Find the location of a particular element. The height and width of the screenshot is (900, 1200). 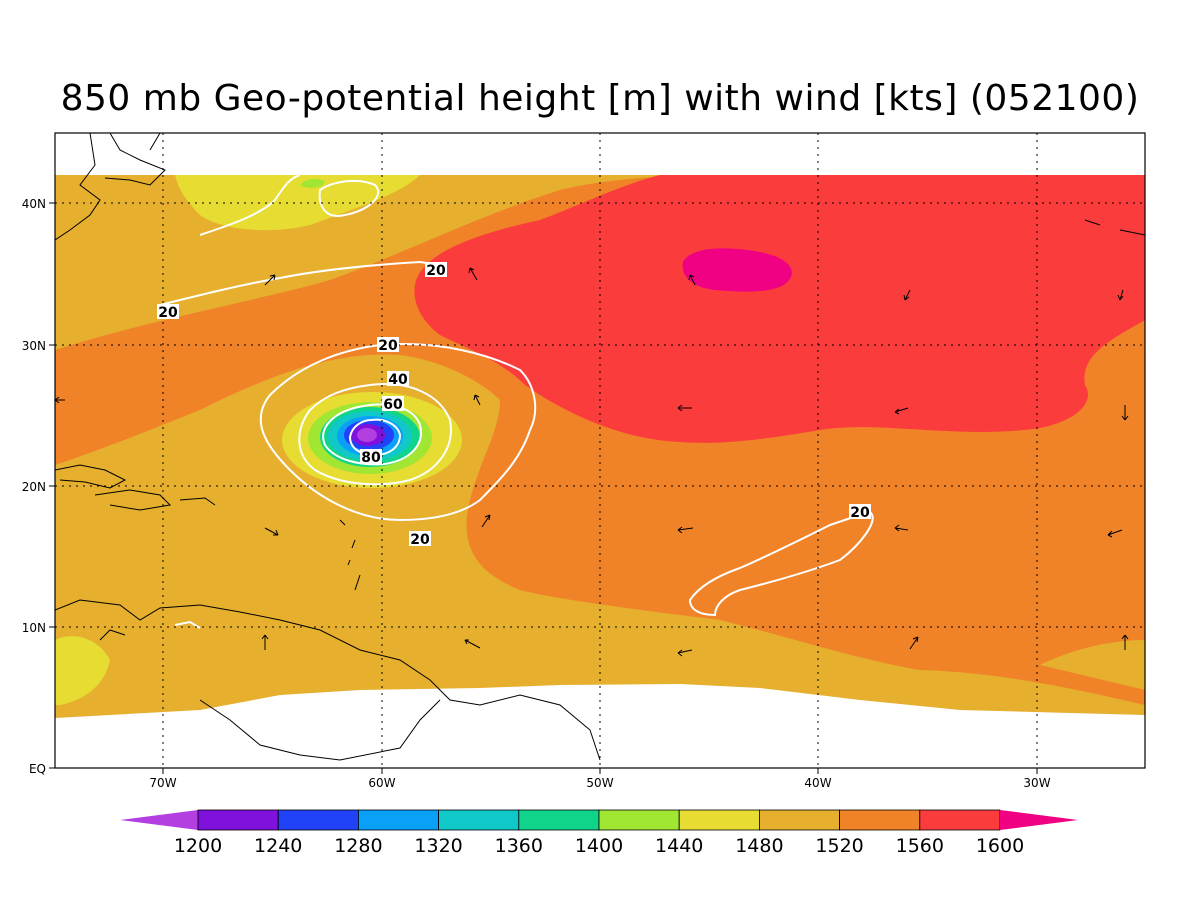

missing-data-region is located at coordinates (600, 726).